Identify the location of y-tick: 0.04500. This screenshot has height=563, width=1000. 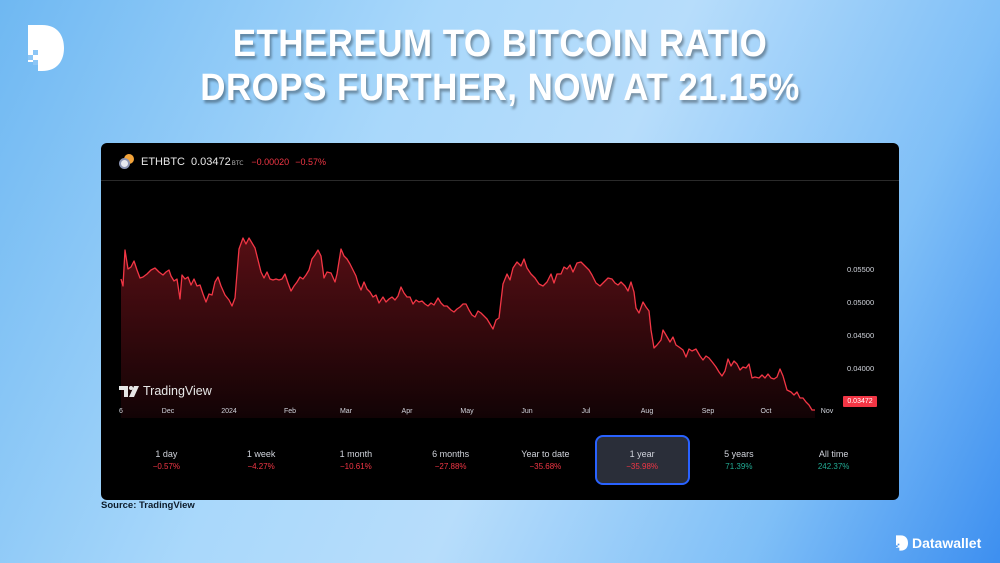
(861, 335).